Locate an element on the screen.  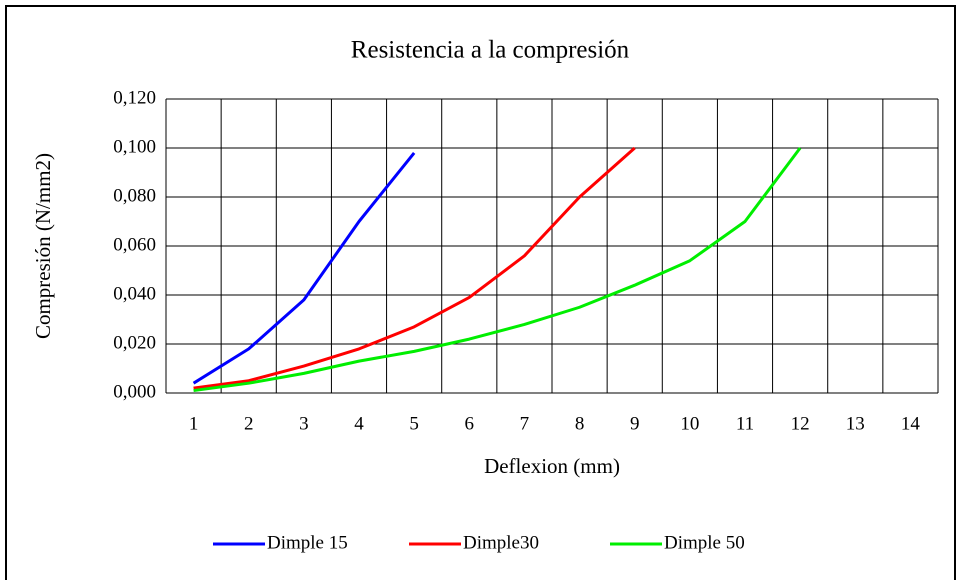
x-tick-label: 14 is located at coordinates (911, 423).